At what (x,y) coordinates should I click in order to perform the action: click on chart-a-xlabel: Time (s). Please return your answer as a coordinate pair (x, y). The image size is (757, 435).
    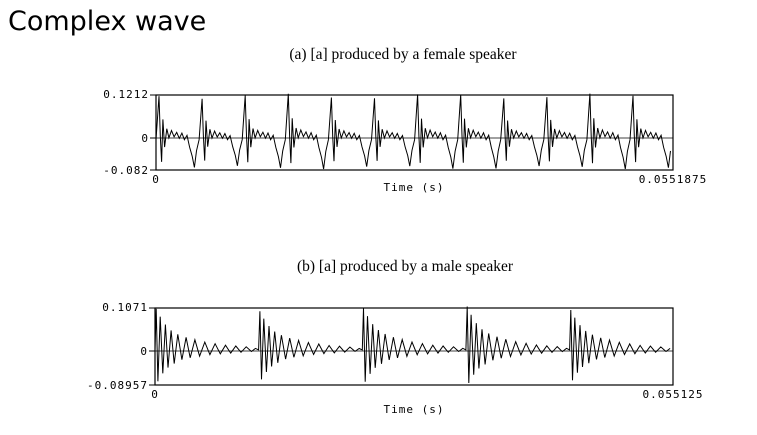
    Looking at the image, I should click on (414, 187).